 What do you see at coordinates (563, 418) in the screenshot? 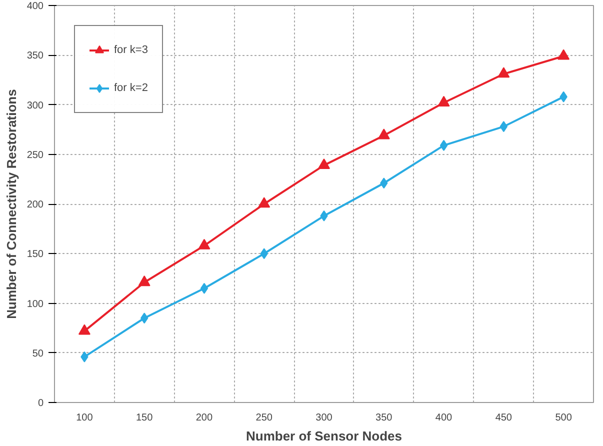
I see `x-tick-label: 500` at bounding box center [563, 418].